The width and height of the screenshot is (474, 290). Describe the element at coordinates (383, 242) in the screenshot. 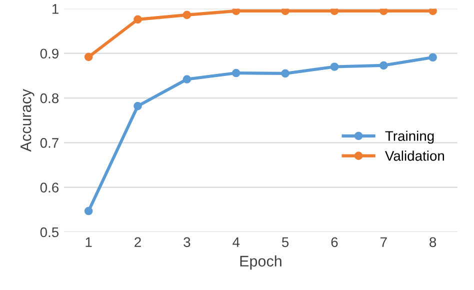

I see `x-tick-label: 7` at that location.